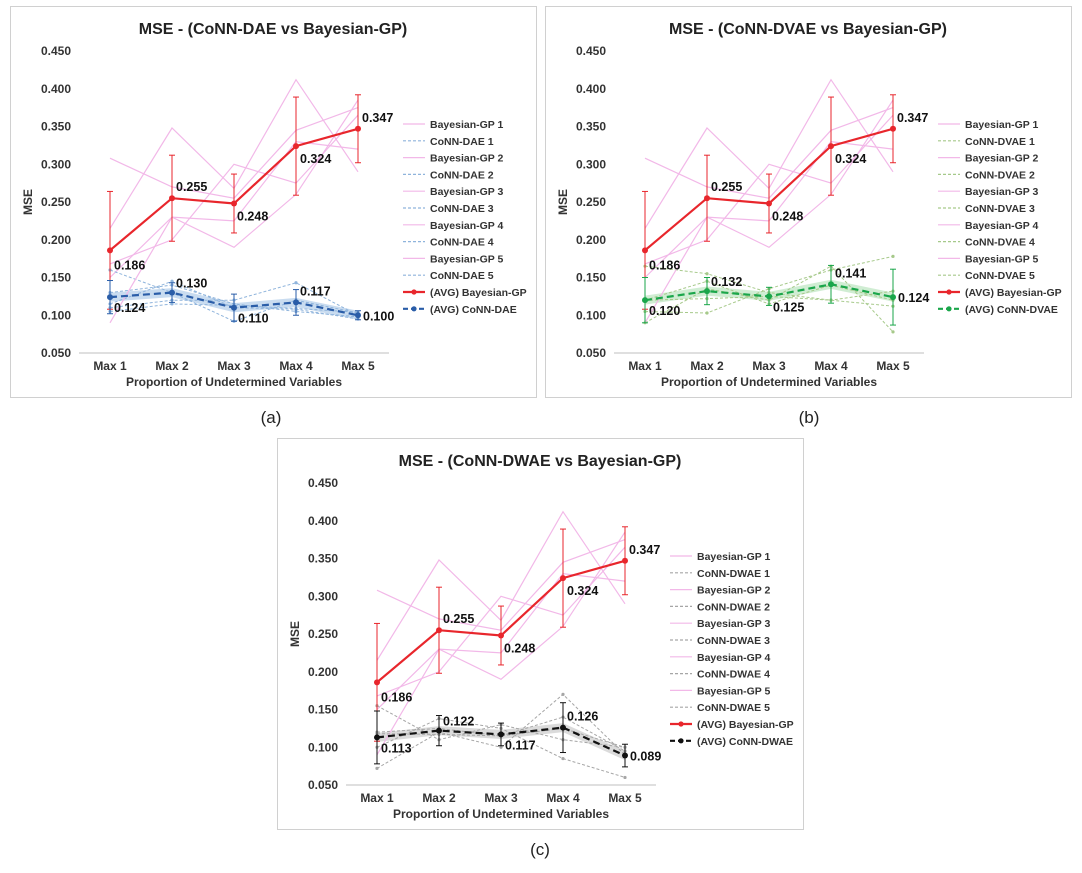  Describe the element at coordinates (462, 175) in the screenshot. I see `legend-label: CoNN-DAE 2` at that location.